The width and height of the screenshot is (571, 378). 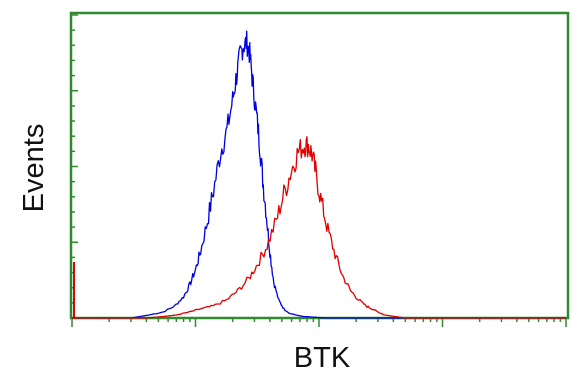 I want to click on y-axis-label: Events, so click(x=34, y=168).